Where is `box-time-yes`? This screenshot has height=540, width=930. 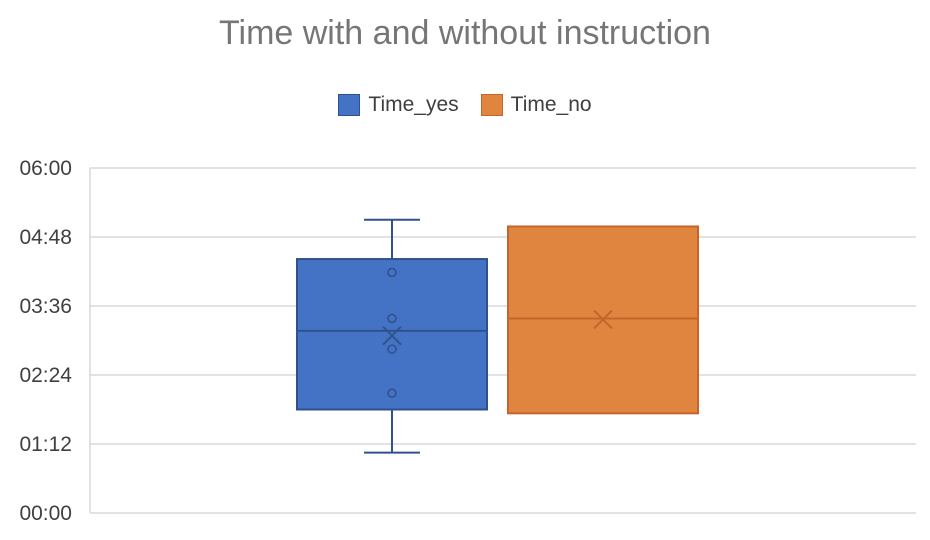 box-time-yes is located at coordinates (392, 334).